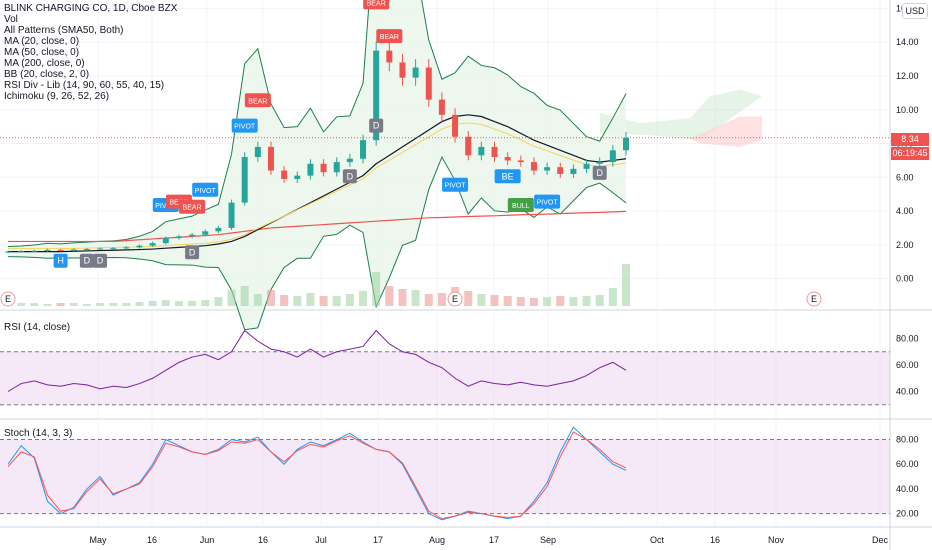  What do you see at coordinates (907, 392) in the screenshot?
I see `rsi-tick-label: 40.00` at bounding box center [907, 392].